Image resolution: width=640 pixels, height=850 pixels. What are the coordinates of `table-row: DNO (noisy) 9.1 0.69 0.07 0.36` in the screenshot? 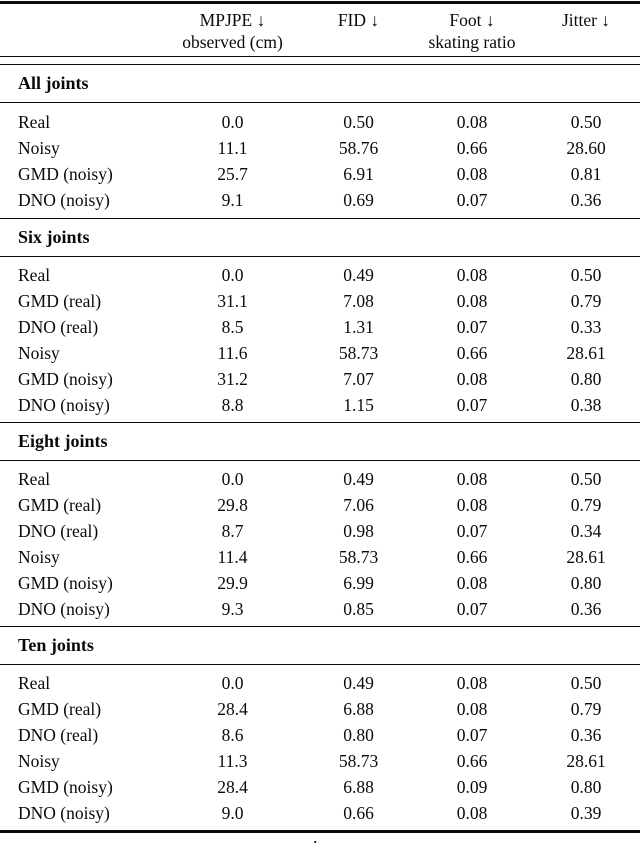 It's located at (320, 200).